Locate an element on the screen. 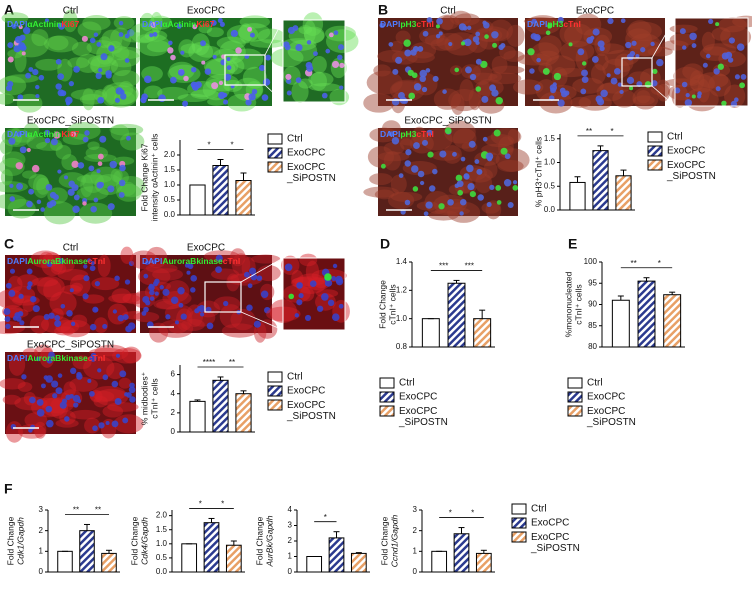 Image resolution: width=752 pixels, height=603 pixels. legend-label: ExoCPC is located at coordinates (606, 397).